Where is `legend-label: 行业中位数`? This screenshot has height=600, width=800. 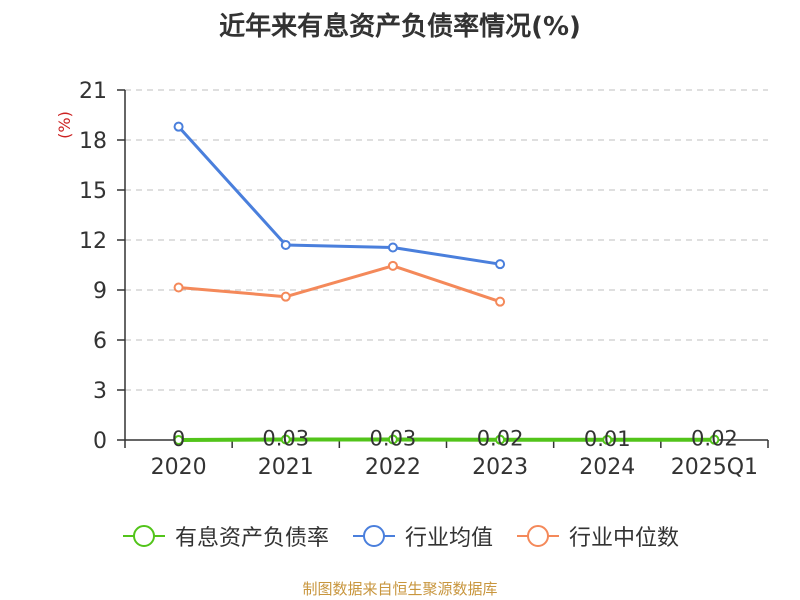
legend-label: 行业中位数 is located at coordinates (624, 538).